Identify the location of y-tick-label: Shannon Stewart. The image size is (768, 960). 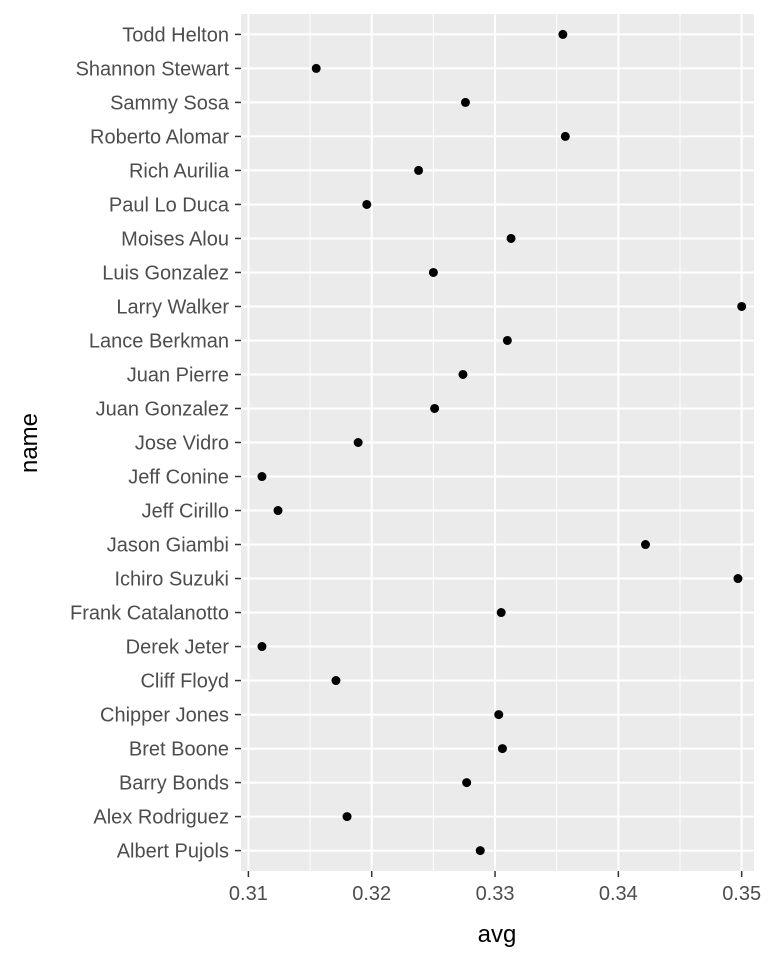
(153, 69).